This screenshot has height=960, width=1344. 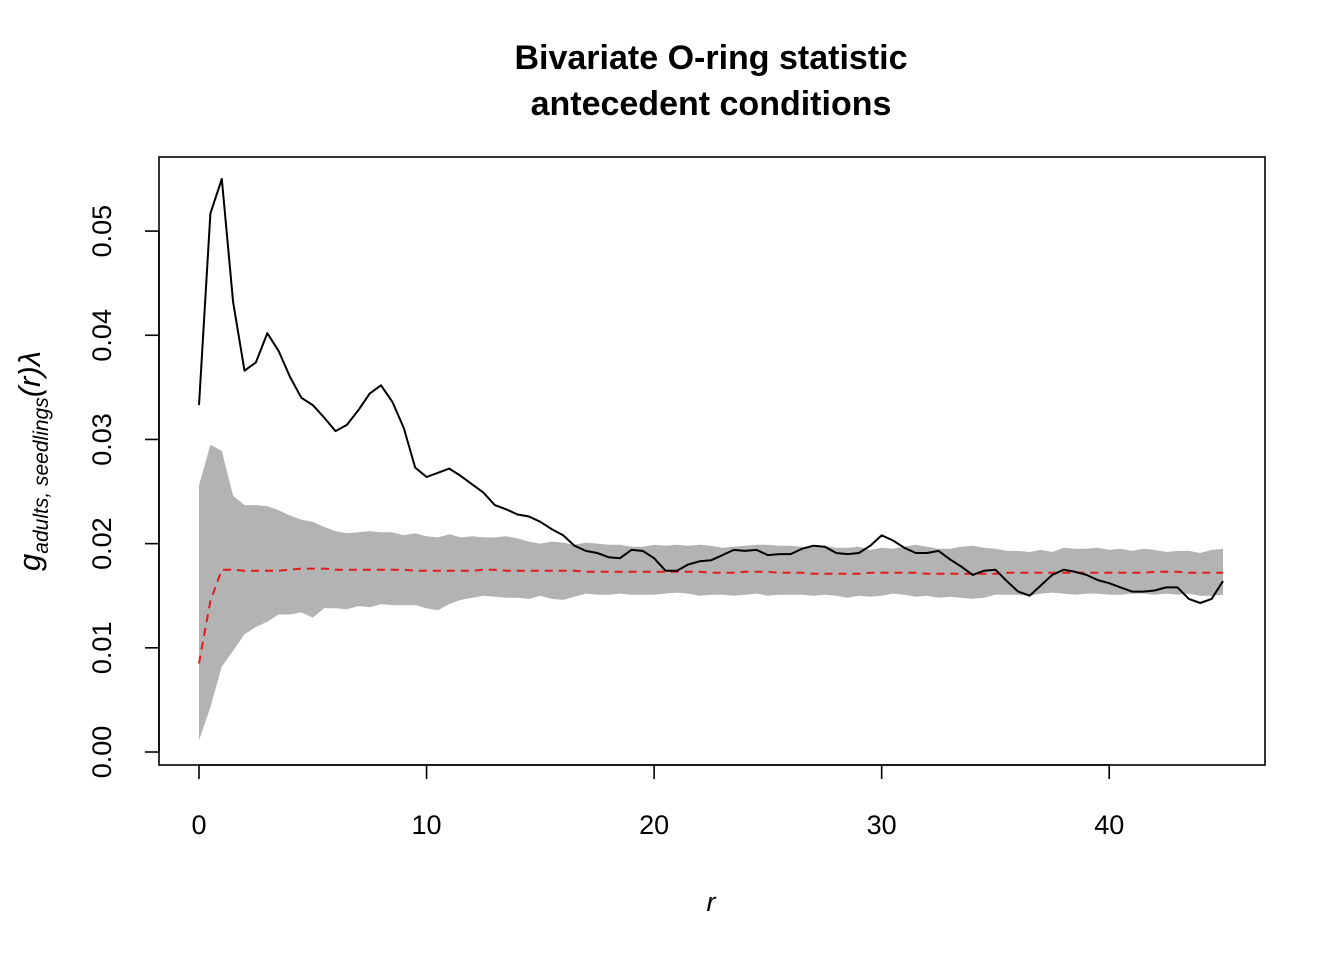 What do you see at coordinates (882, 825) in the screenshot?
I see `x-tick-label: 30` at bounding box center [882, 825].